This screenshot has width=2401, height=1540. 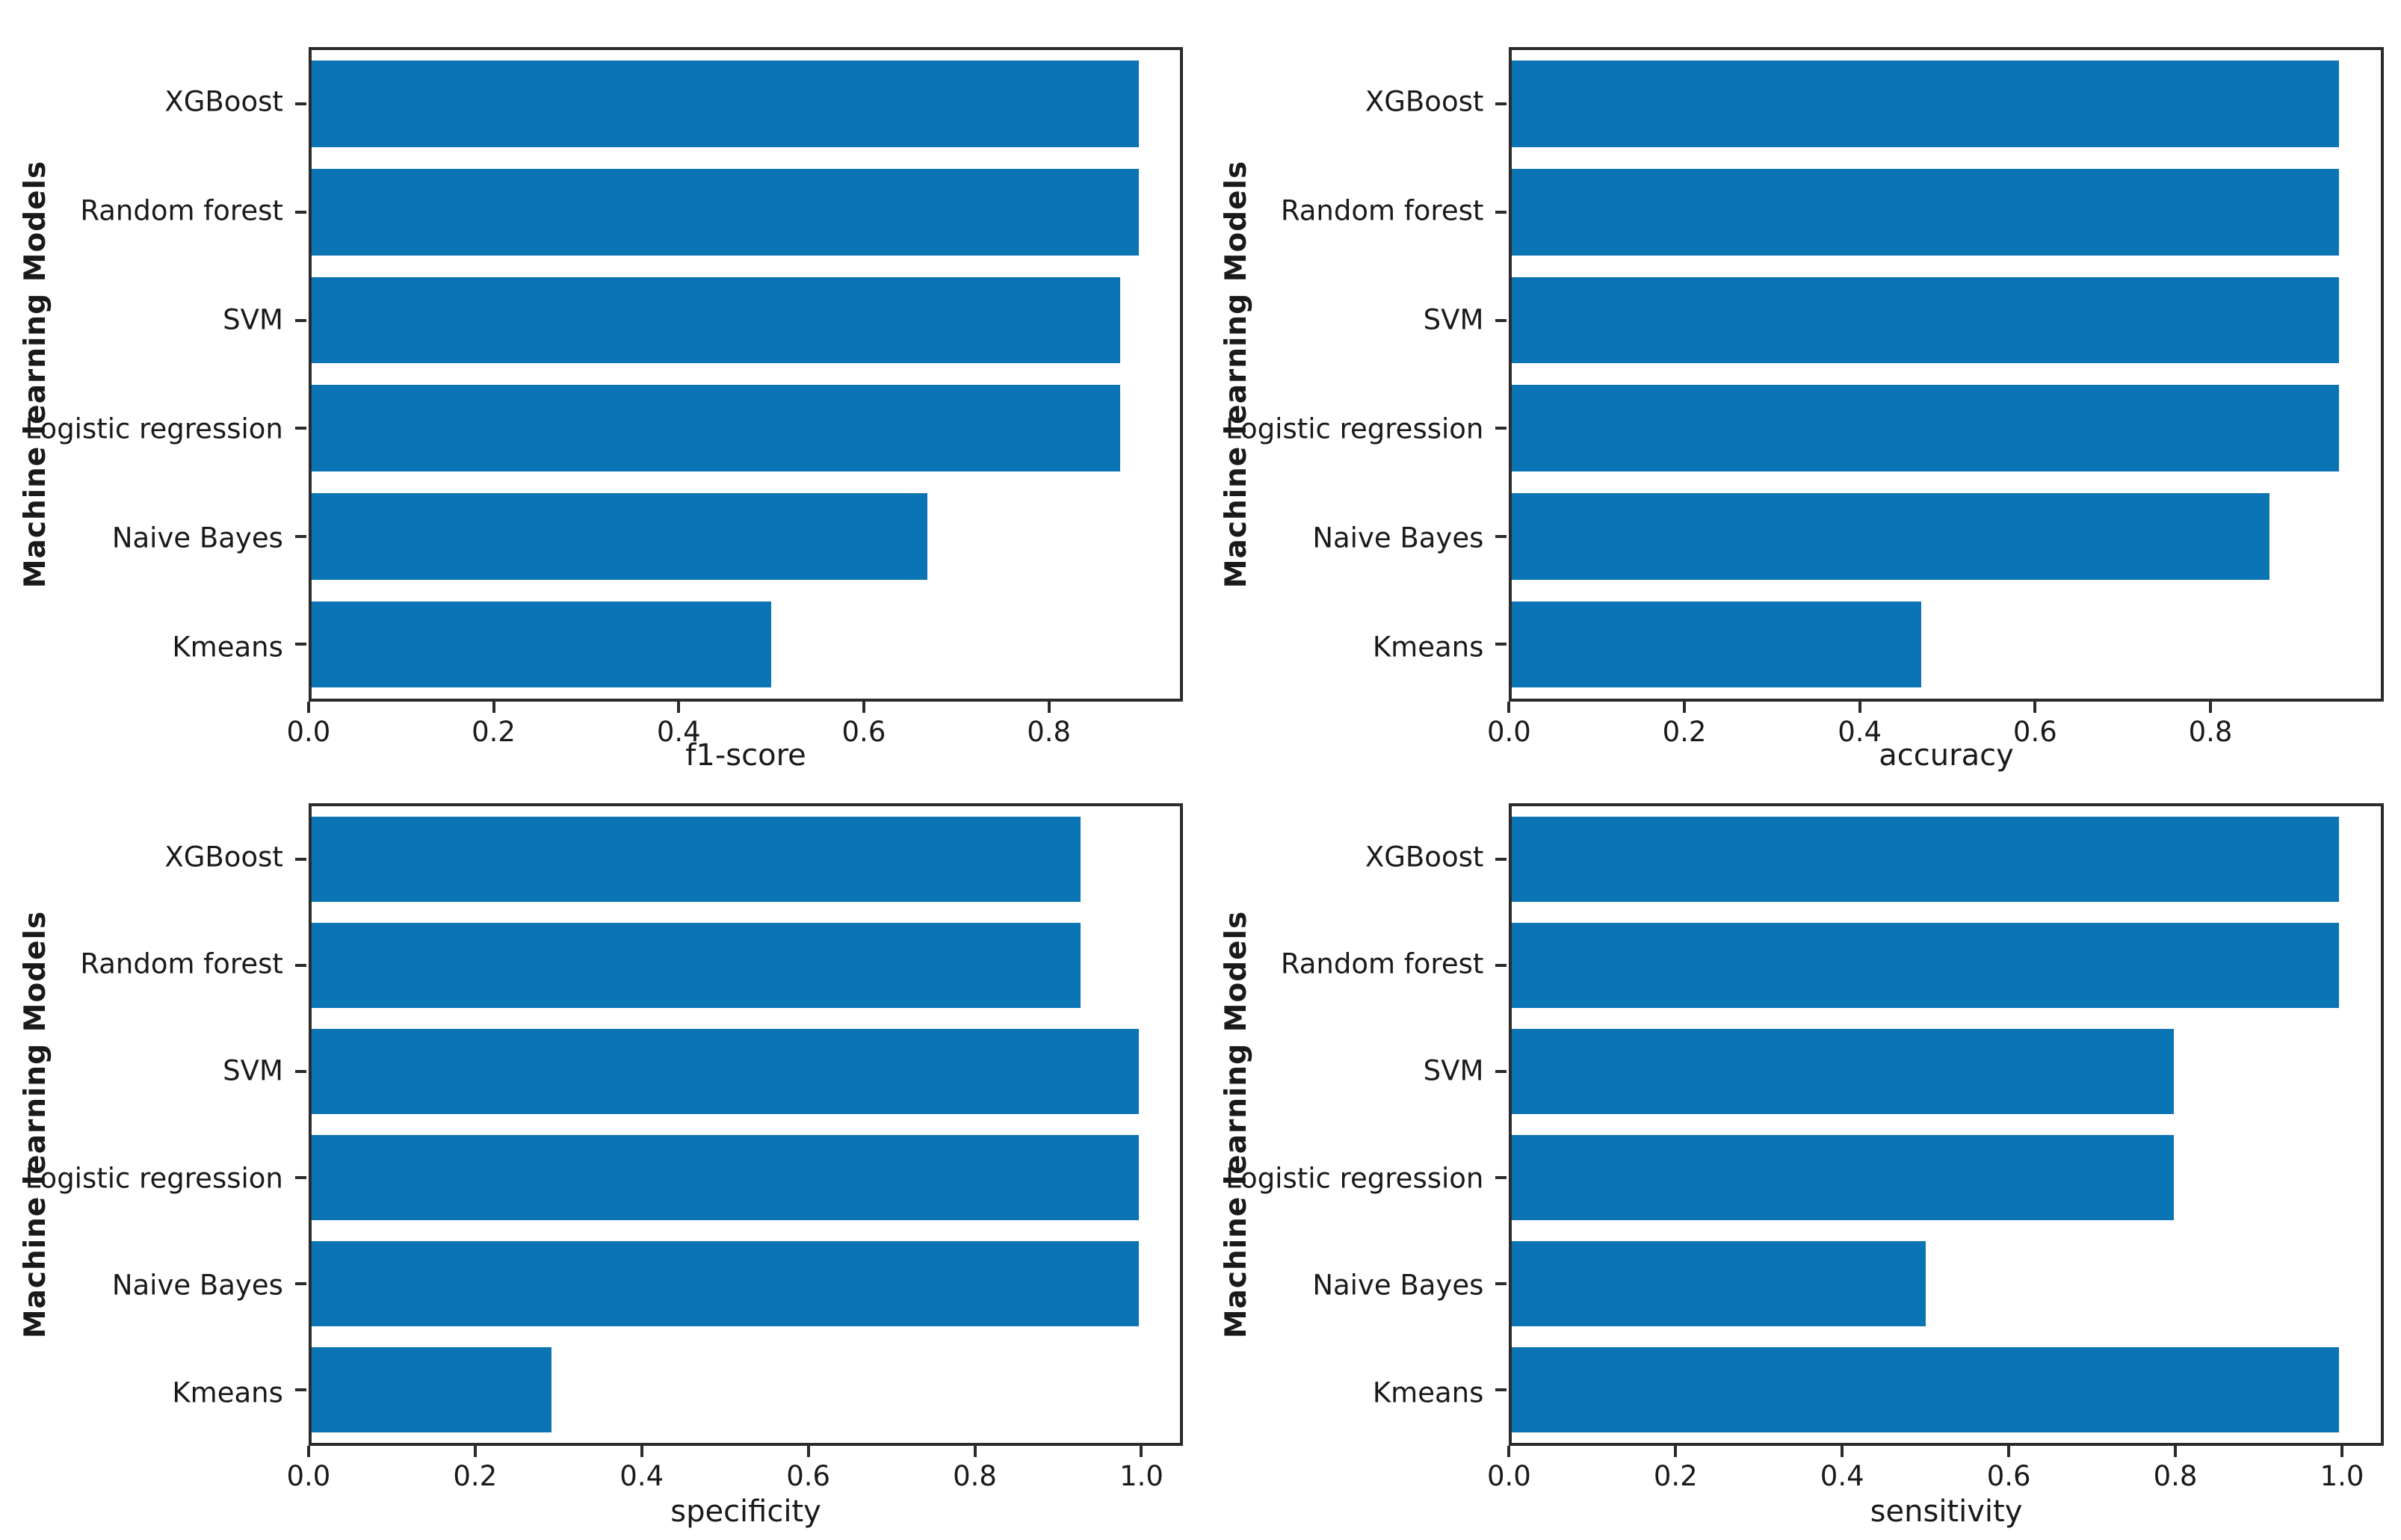 I want to click on x-axis-sensitivity: 0.0 0.2 0.4 0.6 0.8 1.0 sensitivity, so click(x=1935, y=1493).